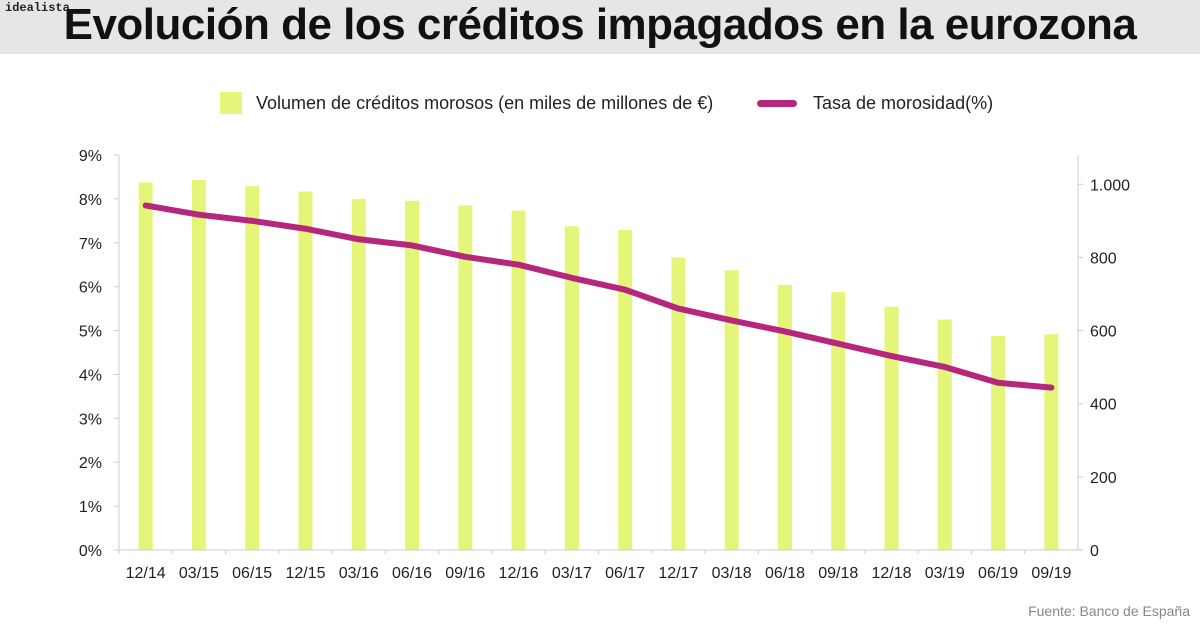 This screenshot has width=1200, height=627. I want to click on y-left-tick-label: 2%, so click(90, 463).